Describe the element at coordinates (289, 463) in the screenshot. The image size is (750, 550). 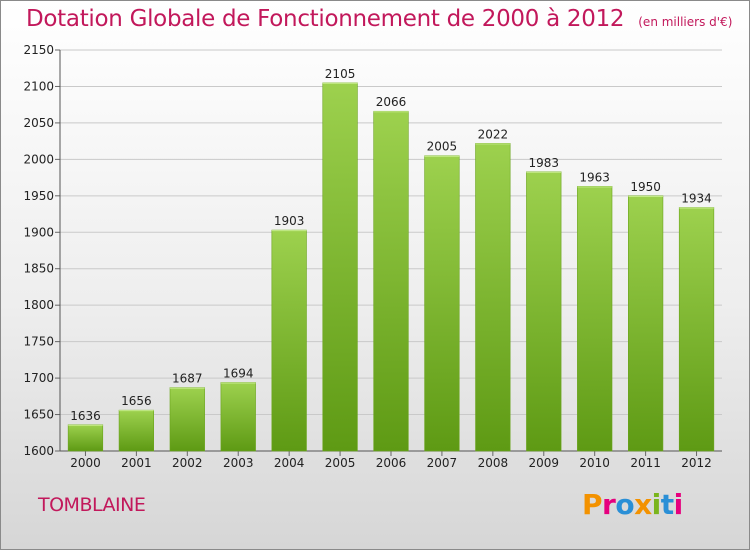
I see `x-tick-label: 2004` at that location.